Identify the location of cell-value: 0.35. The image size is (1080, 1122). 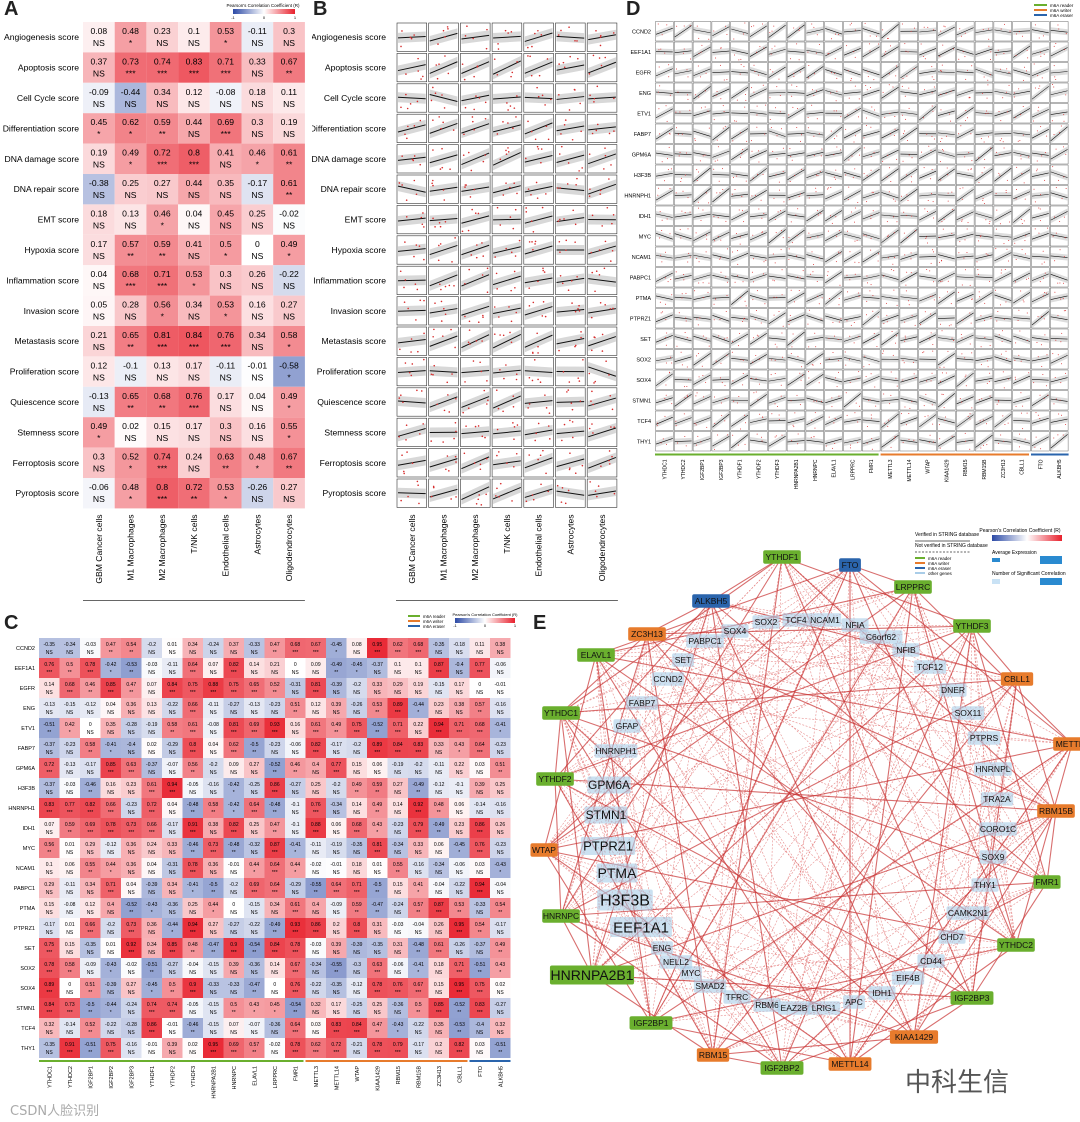
(225, 183).